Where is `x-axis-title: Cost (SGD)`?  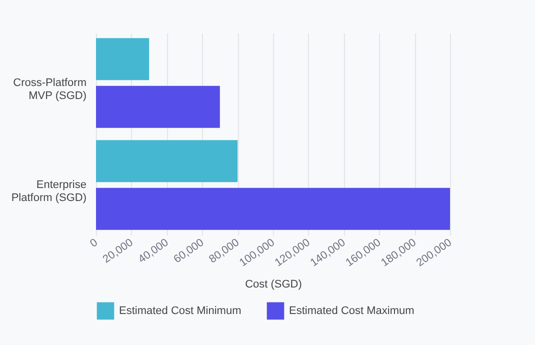
x-axis-title: Cost (SGD) is located at coordinates (273, 284).